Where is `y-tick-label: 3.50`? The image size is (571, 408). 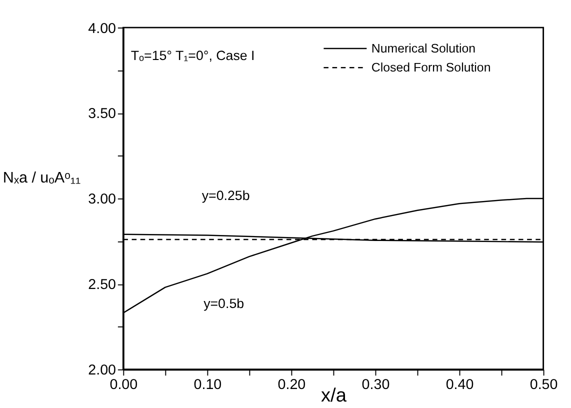
y-tick-label: 3.50 is located at coordinates (102, 114).